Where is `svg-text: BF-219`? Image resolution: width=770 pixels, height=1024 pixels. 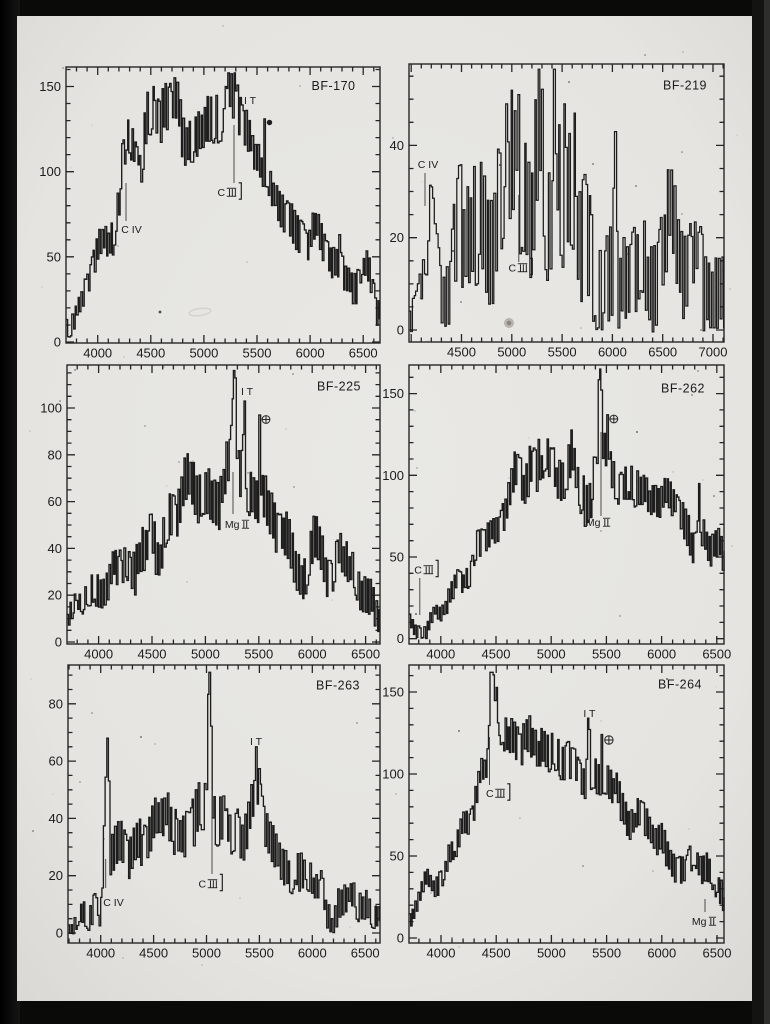
svg-text: BF-219 is located at coordinates (685, 85).